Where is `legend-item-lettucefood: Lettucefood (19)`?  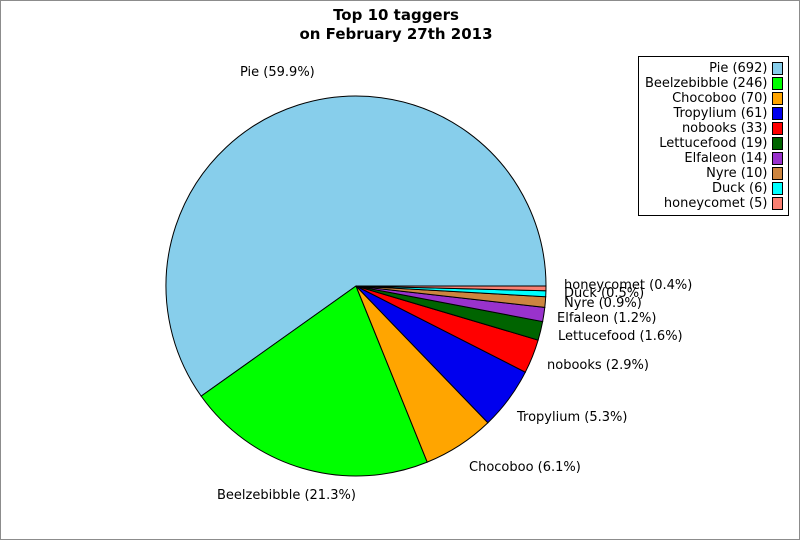
legend-item-lettucefood: Lettucefood (19) is located at coordinates (714, 143).